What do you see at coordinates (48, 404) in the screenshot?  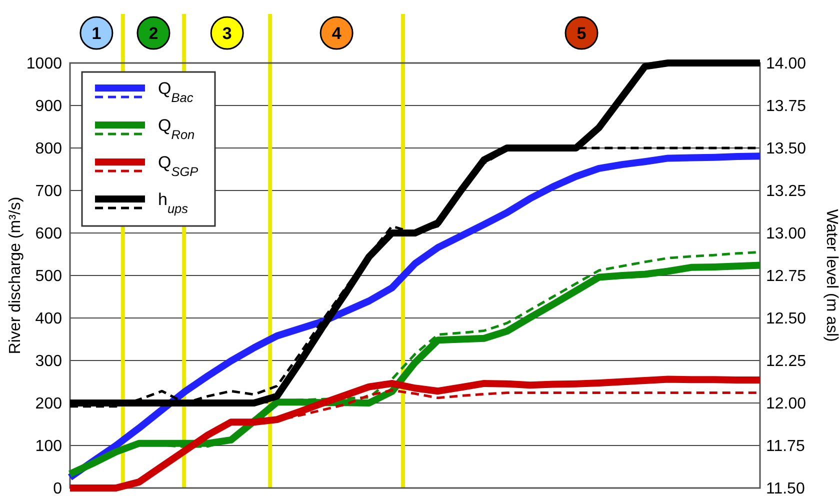 I see `y-tick-label: 200` at bounding box center [48, 404].